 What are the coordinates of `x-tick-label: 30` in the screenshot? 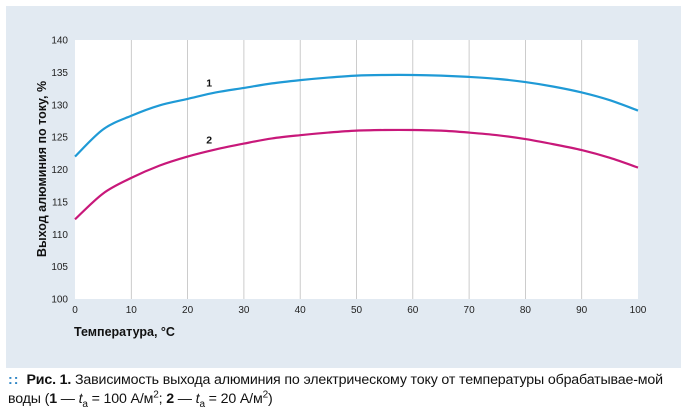 It's located at (244, 310).